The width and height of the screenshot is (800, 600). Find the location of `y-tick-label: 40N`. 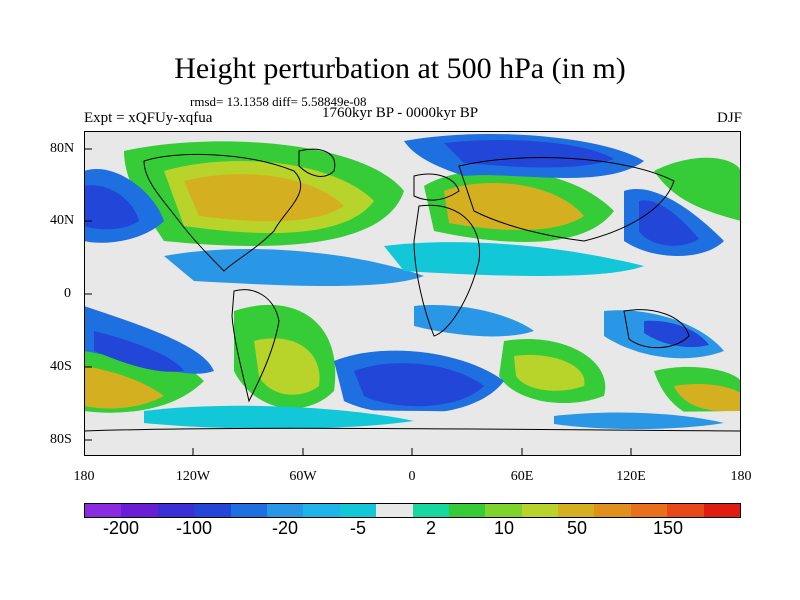

y-tick-label: 40N is located at coordinates (62, 220).